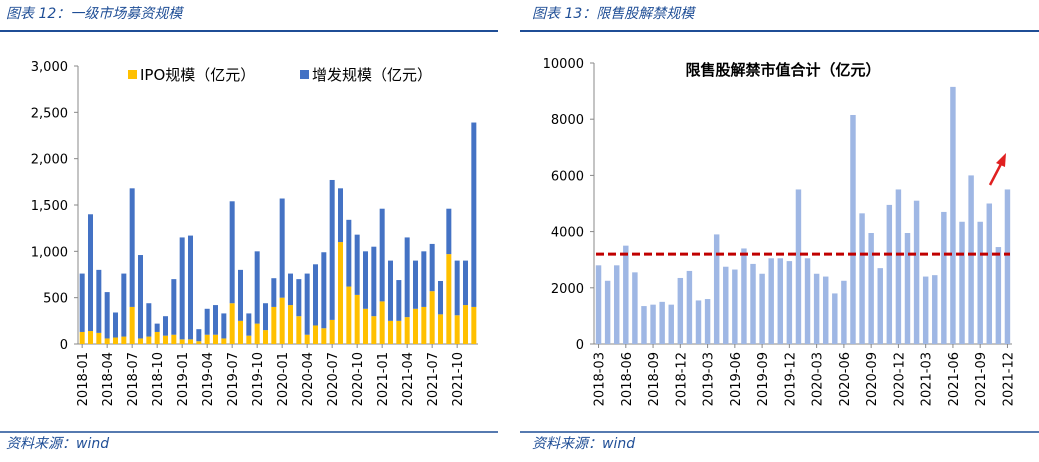 The image size is (1039, 462). Describe the element at coordinates (49, 252) in the screenshot. I see `y-tick-label: 1,000` at that location.